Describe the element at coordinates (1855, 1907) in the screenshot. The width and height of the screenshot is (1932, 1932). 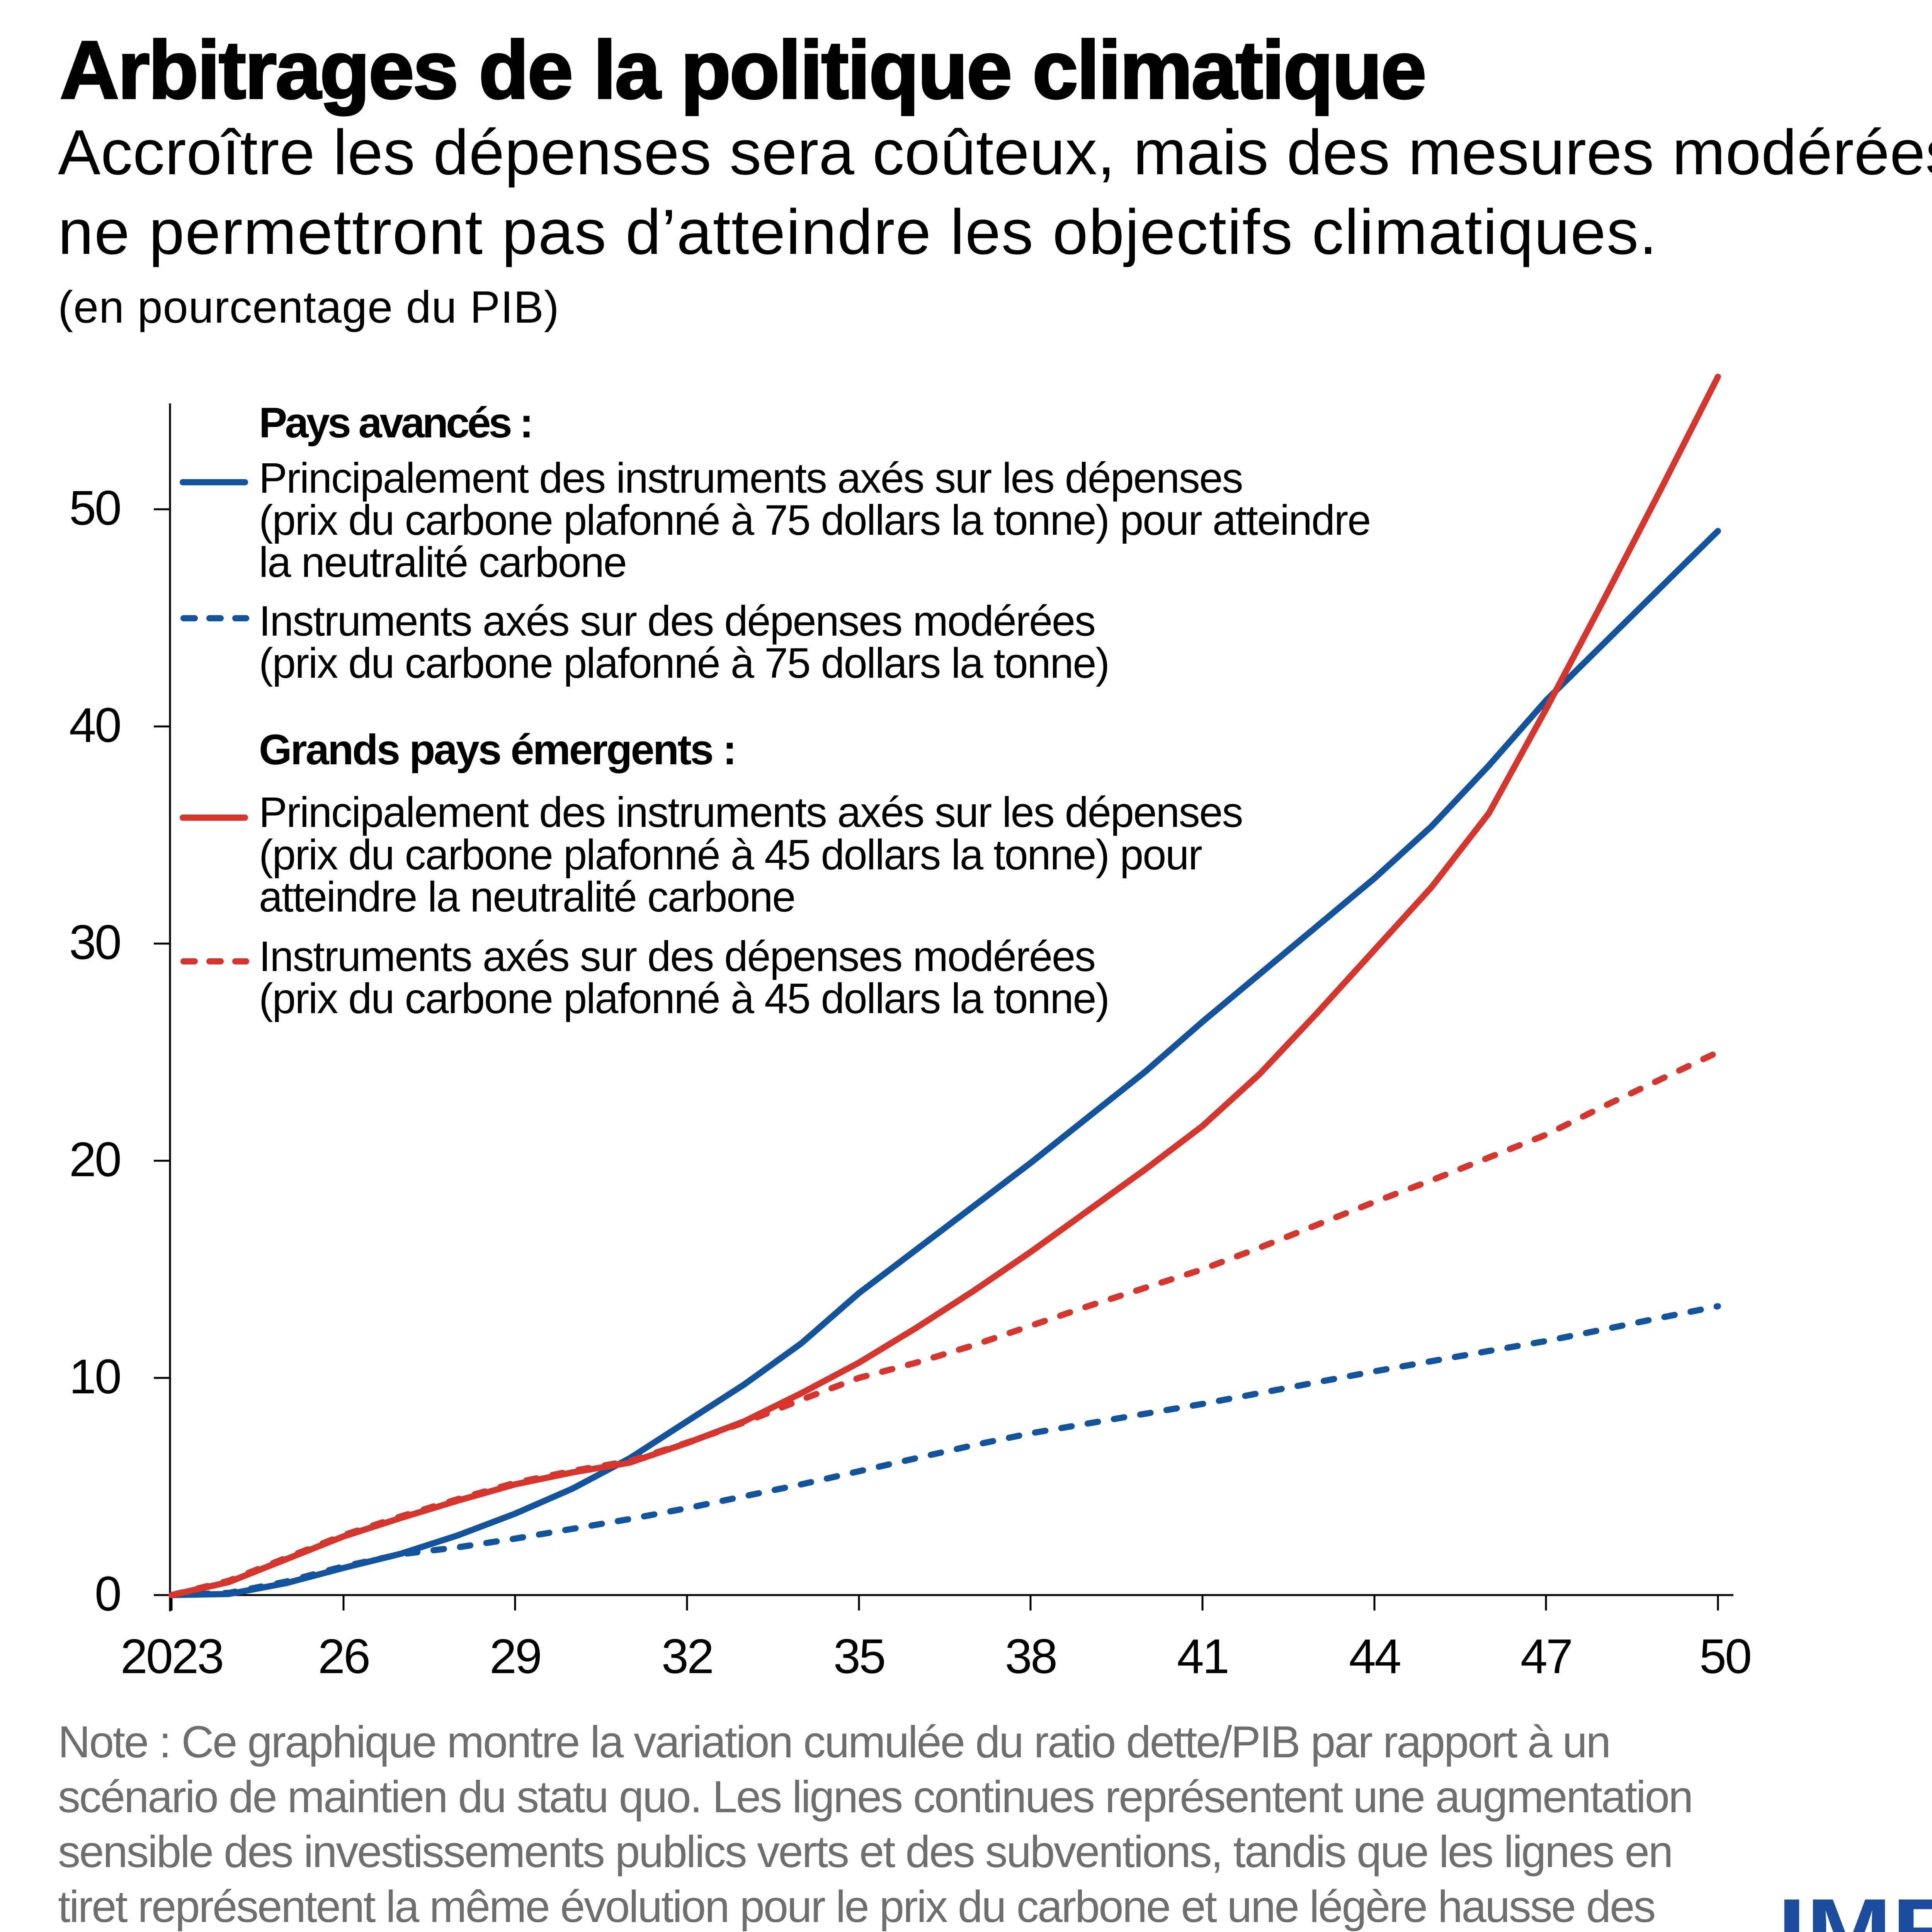
I see `svg-text: IMF` at that location.